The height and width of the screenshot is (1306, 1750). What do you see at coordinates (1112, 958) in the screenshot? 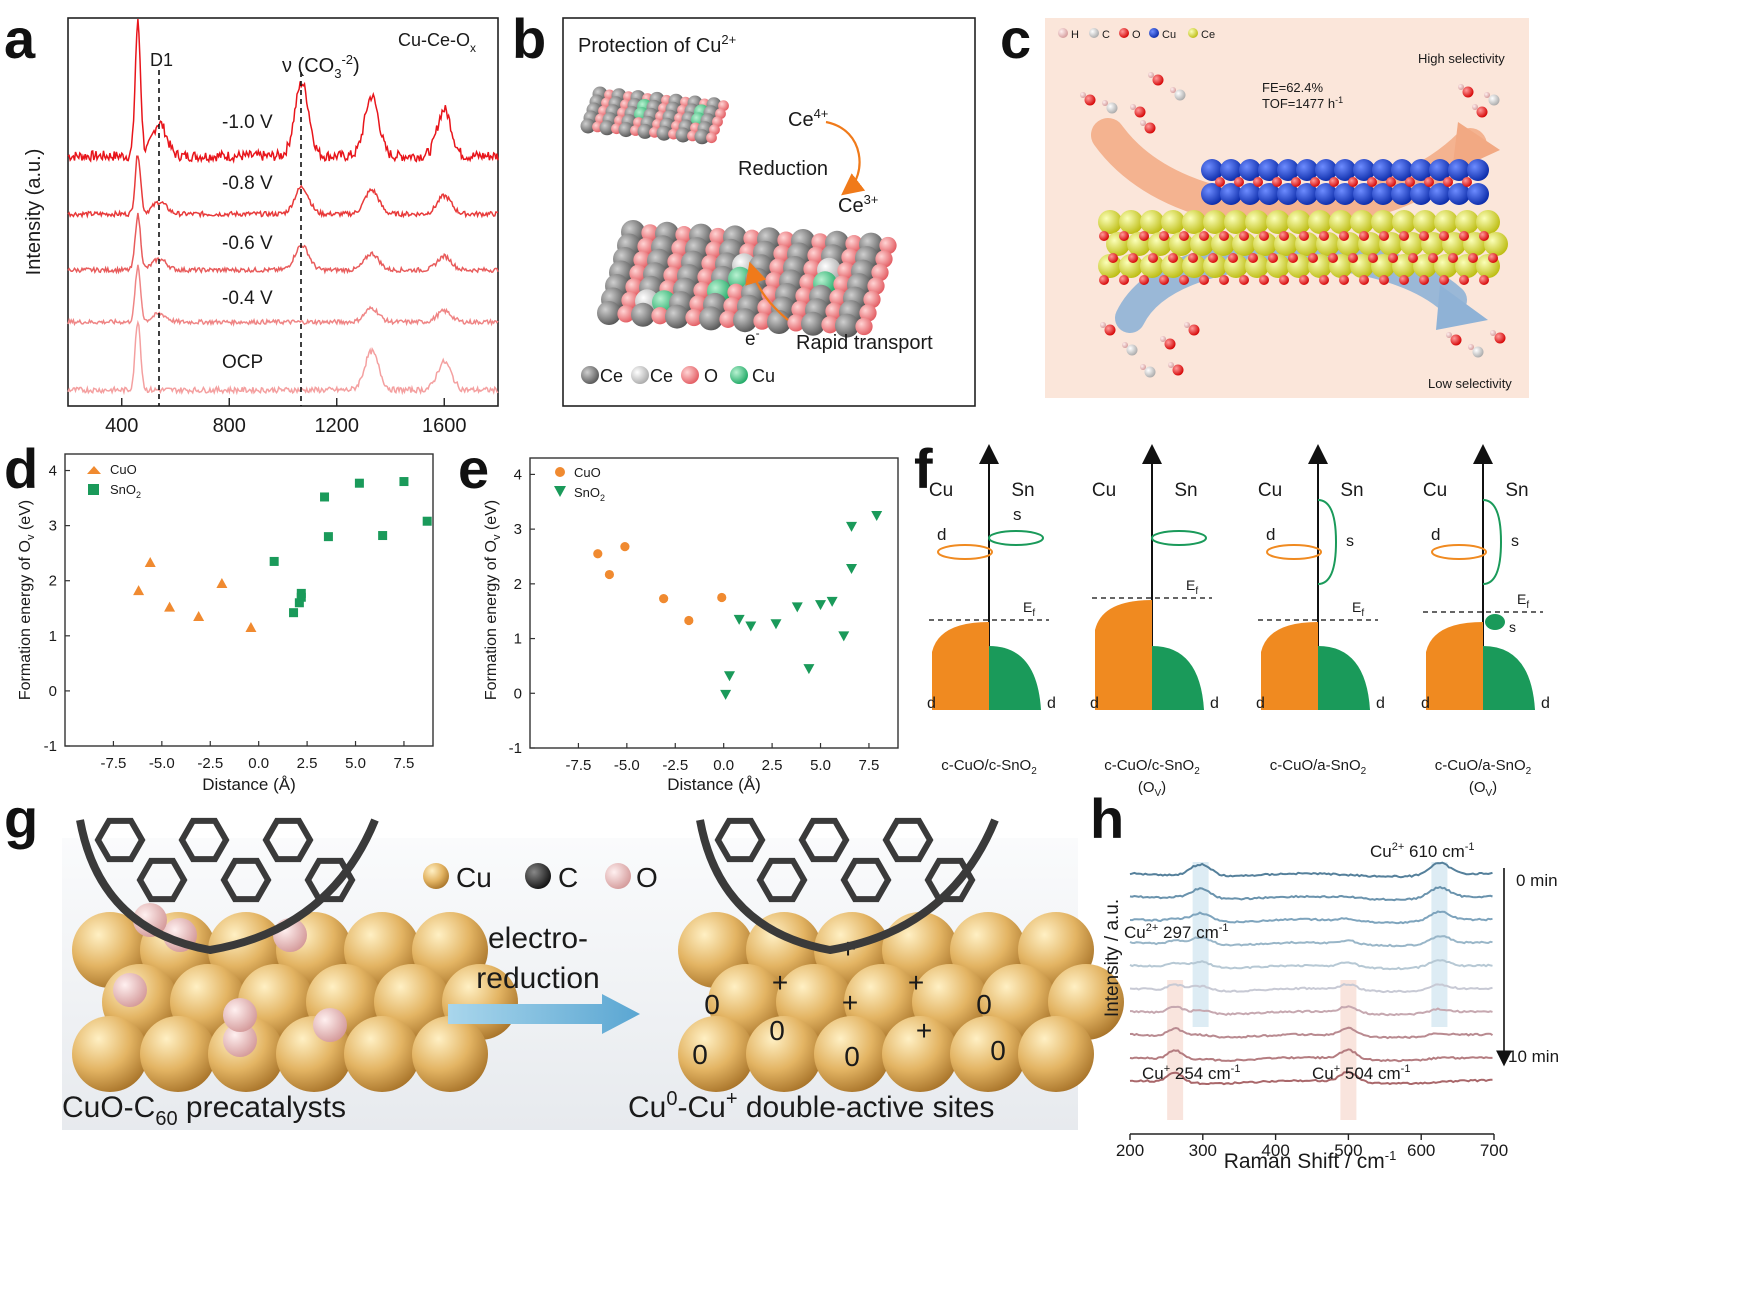
I see `panel-h-ylabel: Intensity / a.u.` at bounding box center [1112, 958].